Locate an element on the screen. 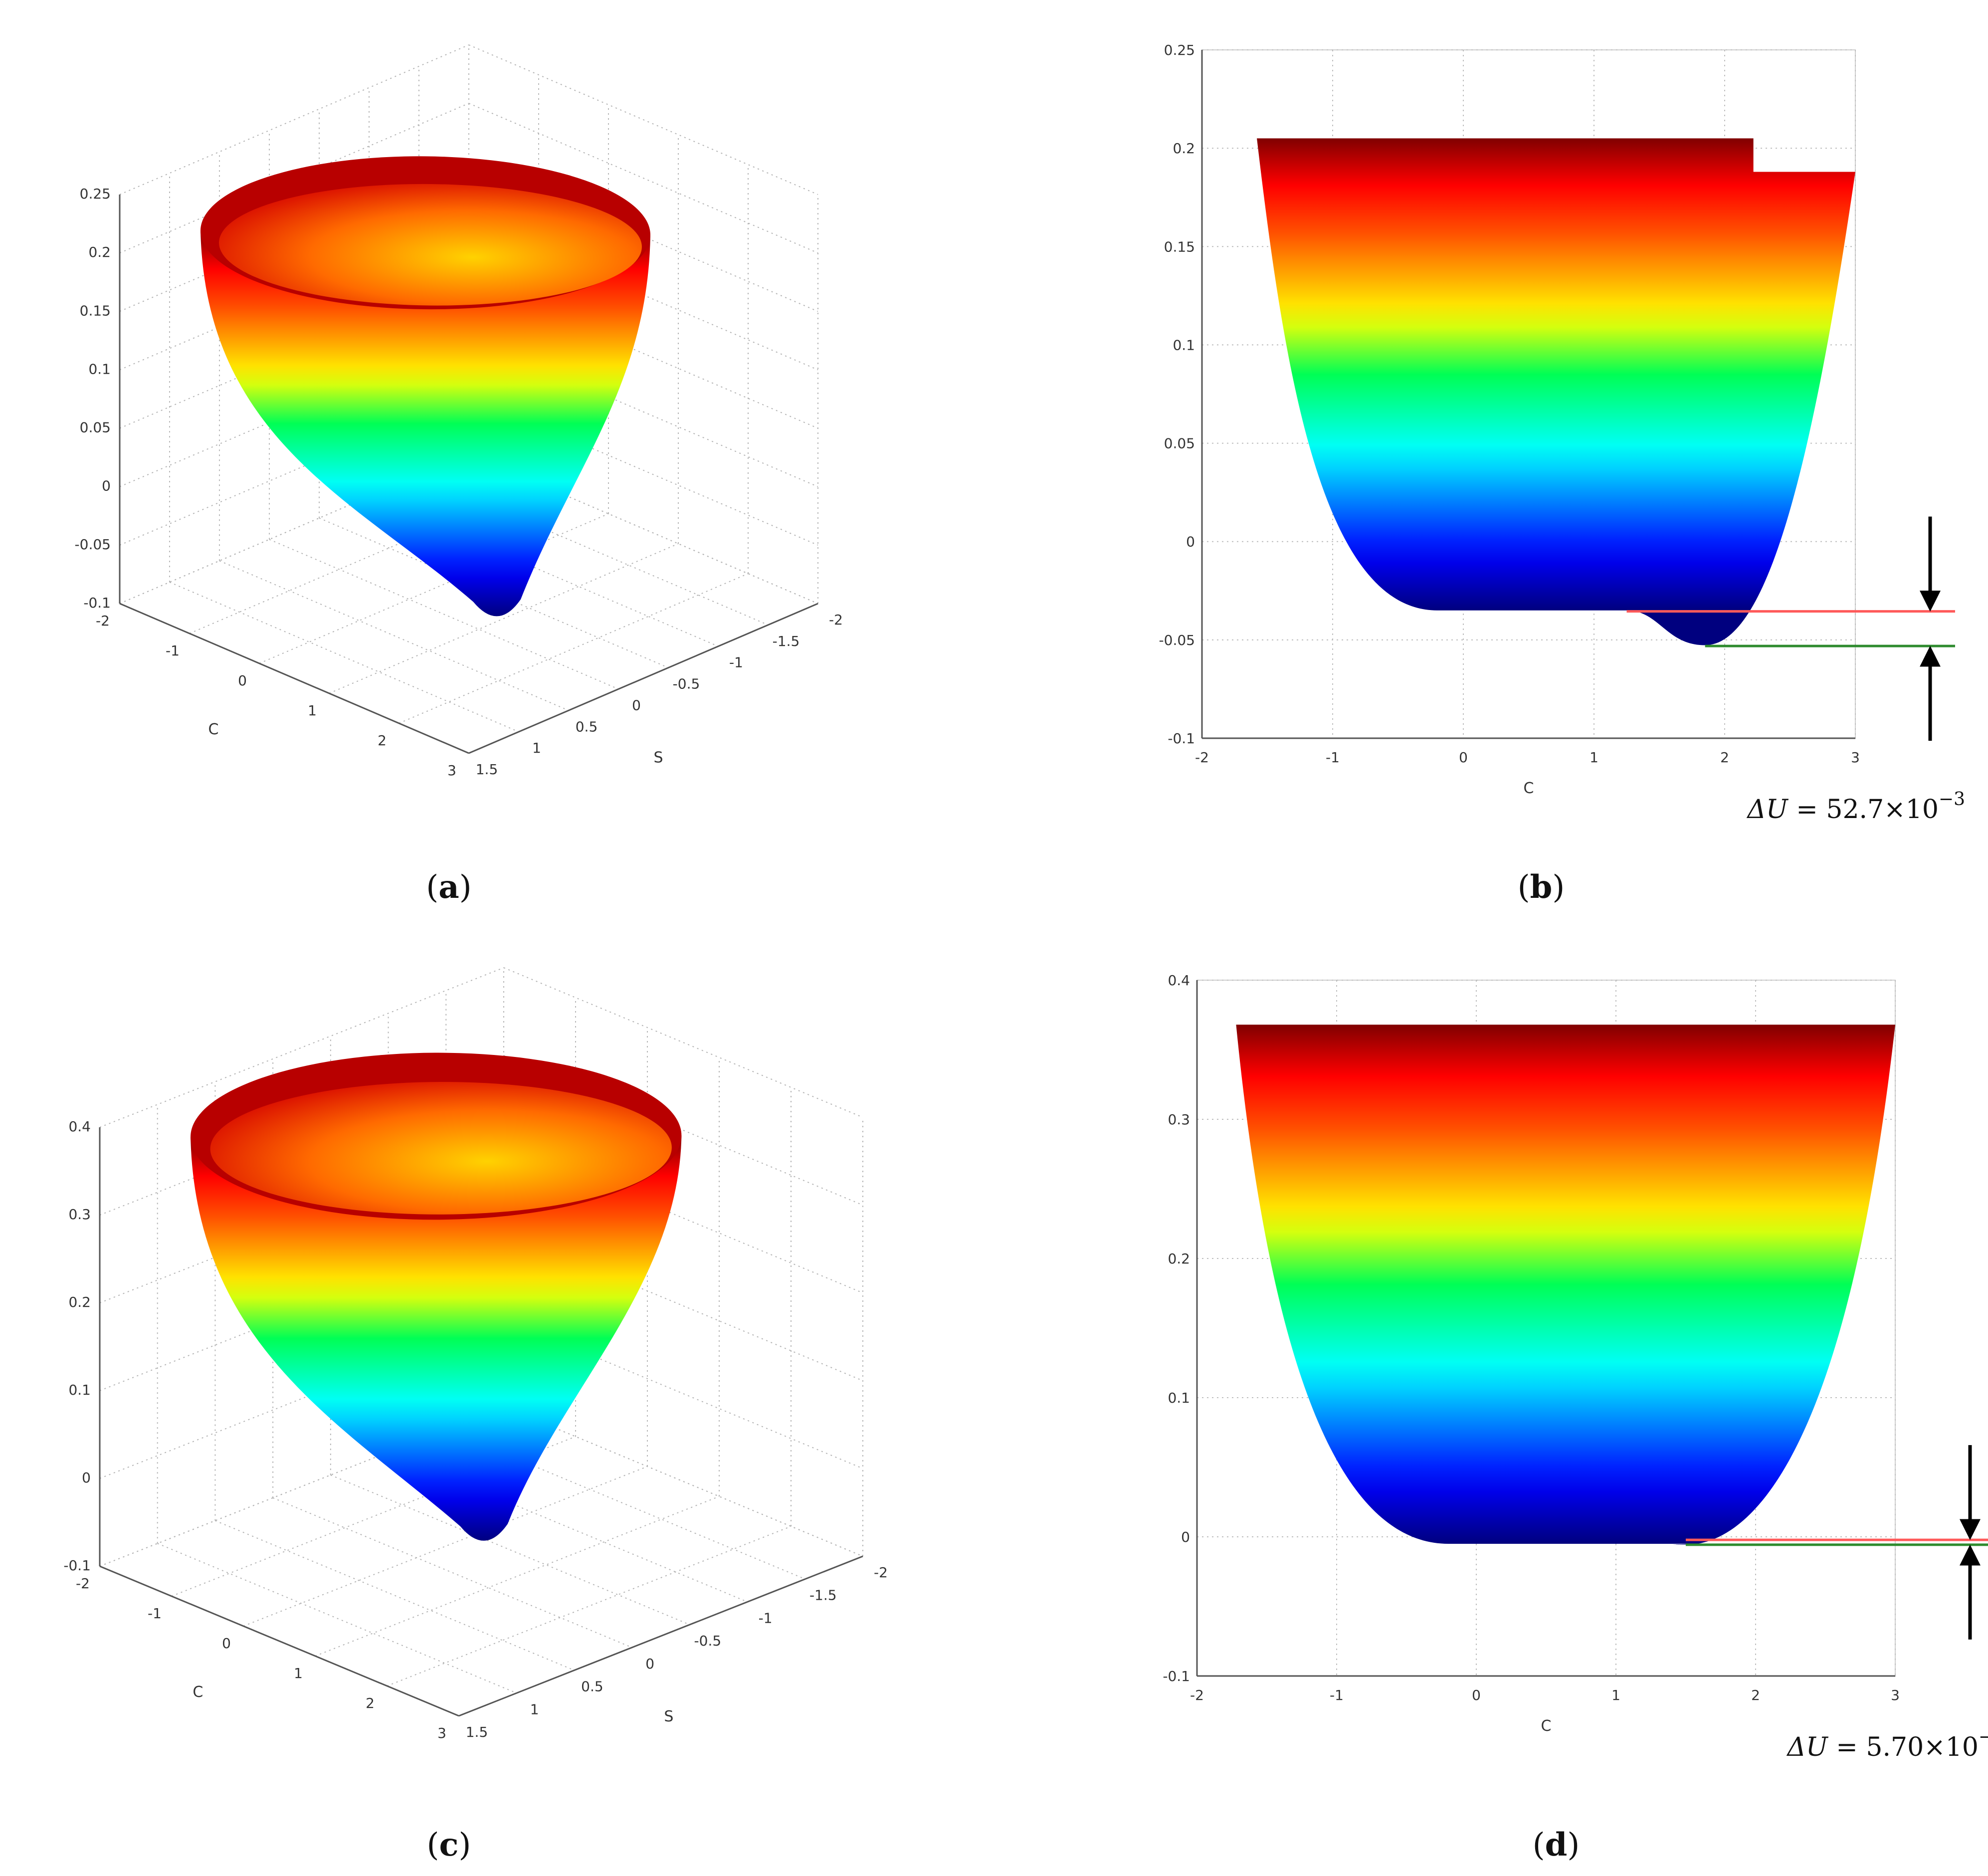 Image resolution: width=1988 pixels, height=1876 pixels. y-tick-label: -0.05 is located at coordinates (1177, 640).